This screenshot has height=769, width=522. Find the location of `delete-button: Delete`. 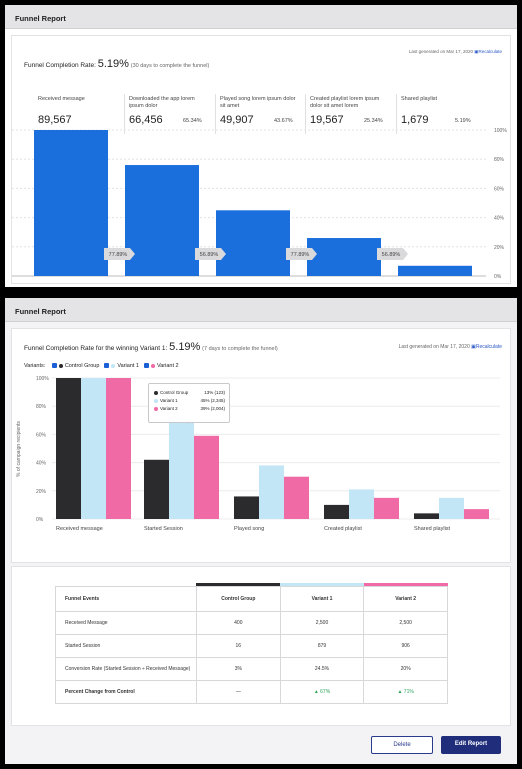

delete-button: Delete is located at coordinates (402, 745).